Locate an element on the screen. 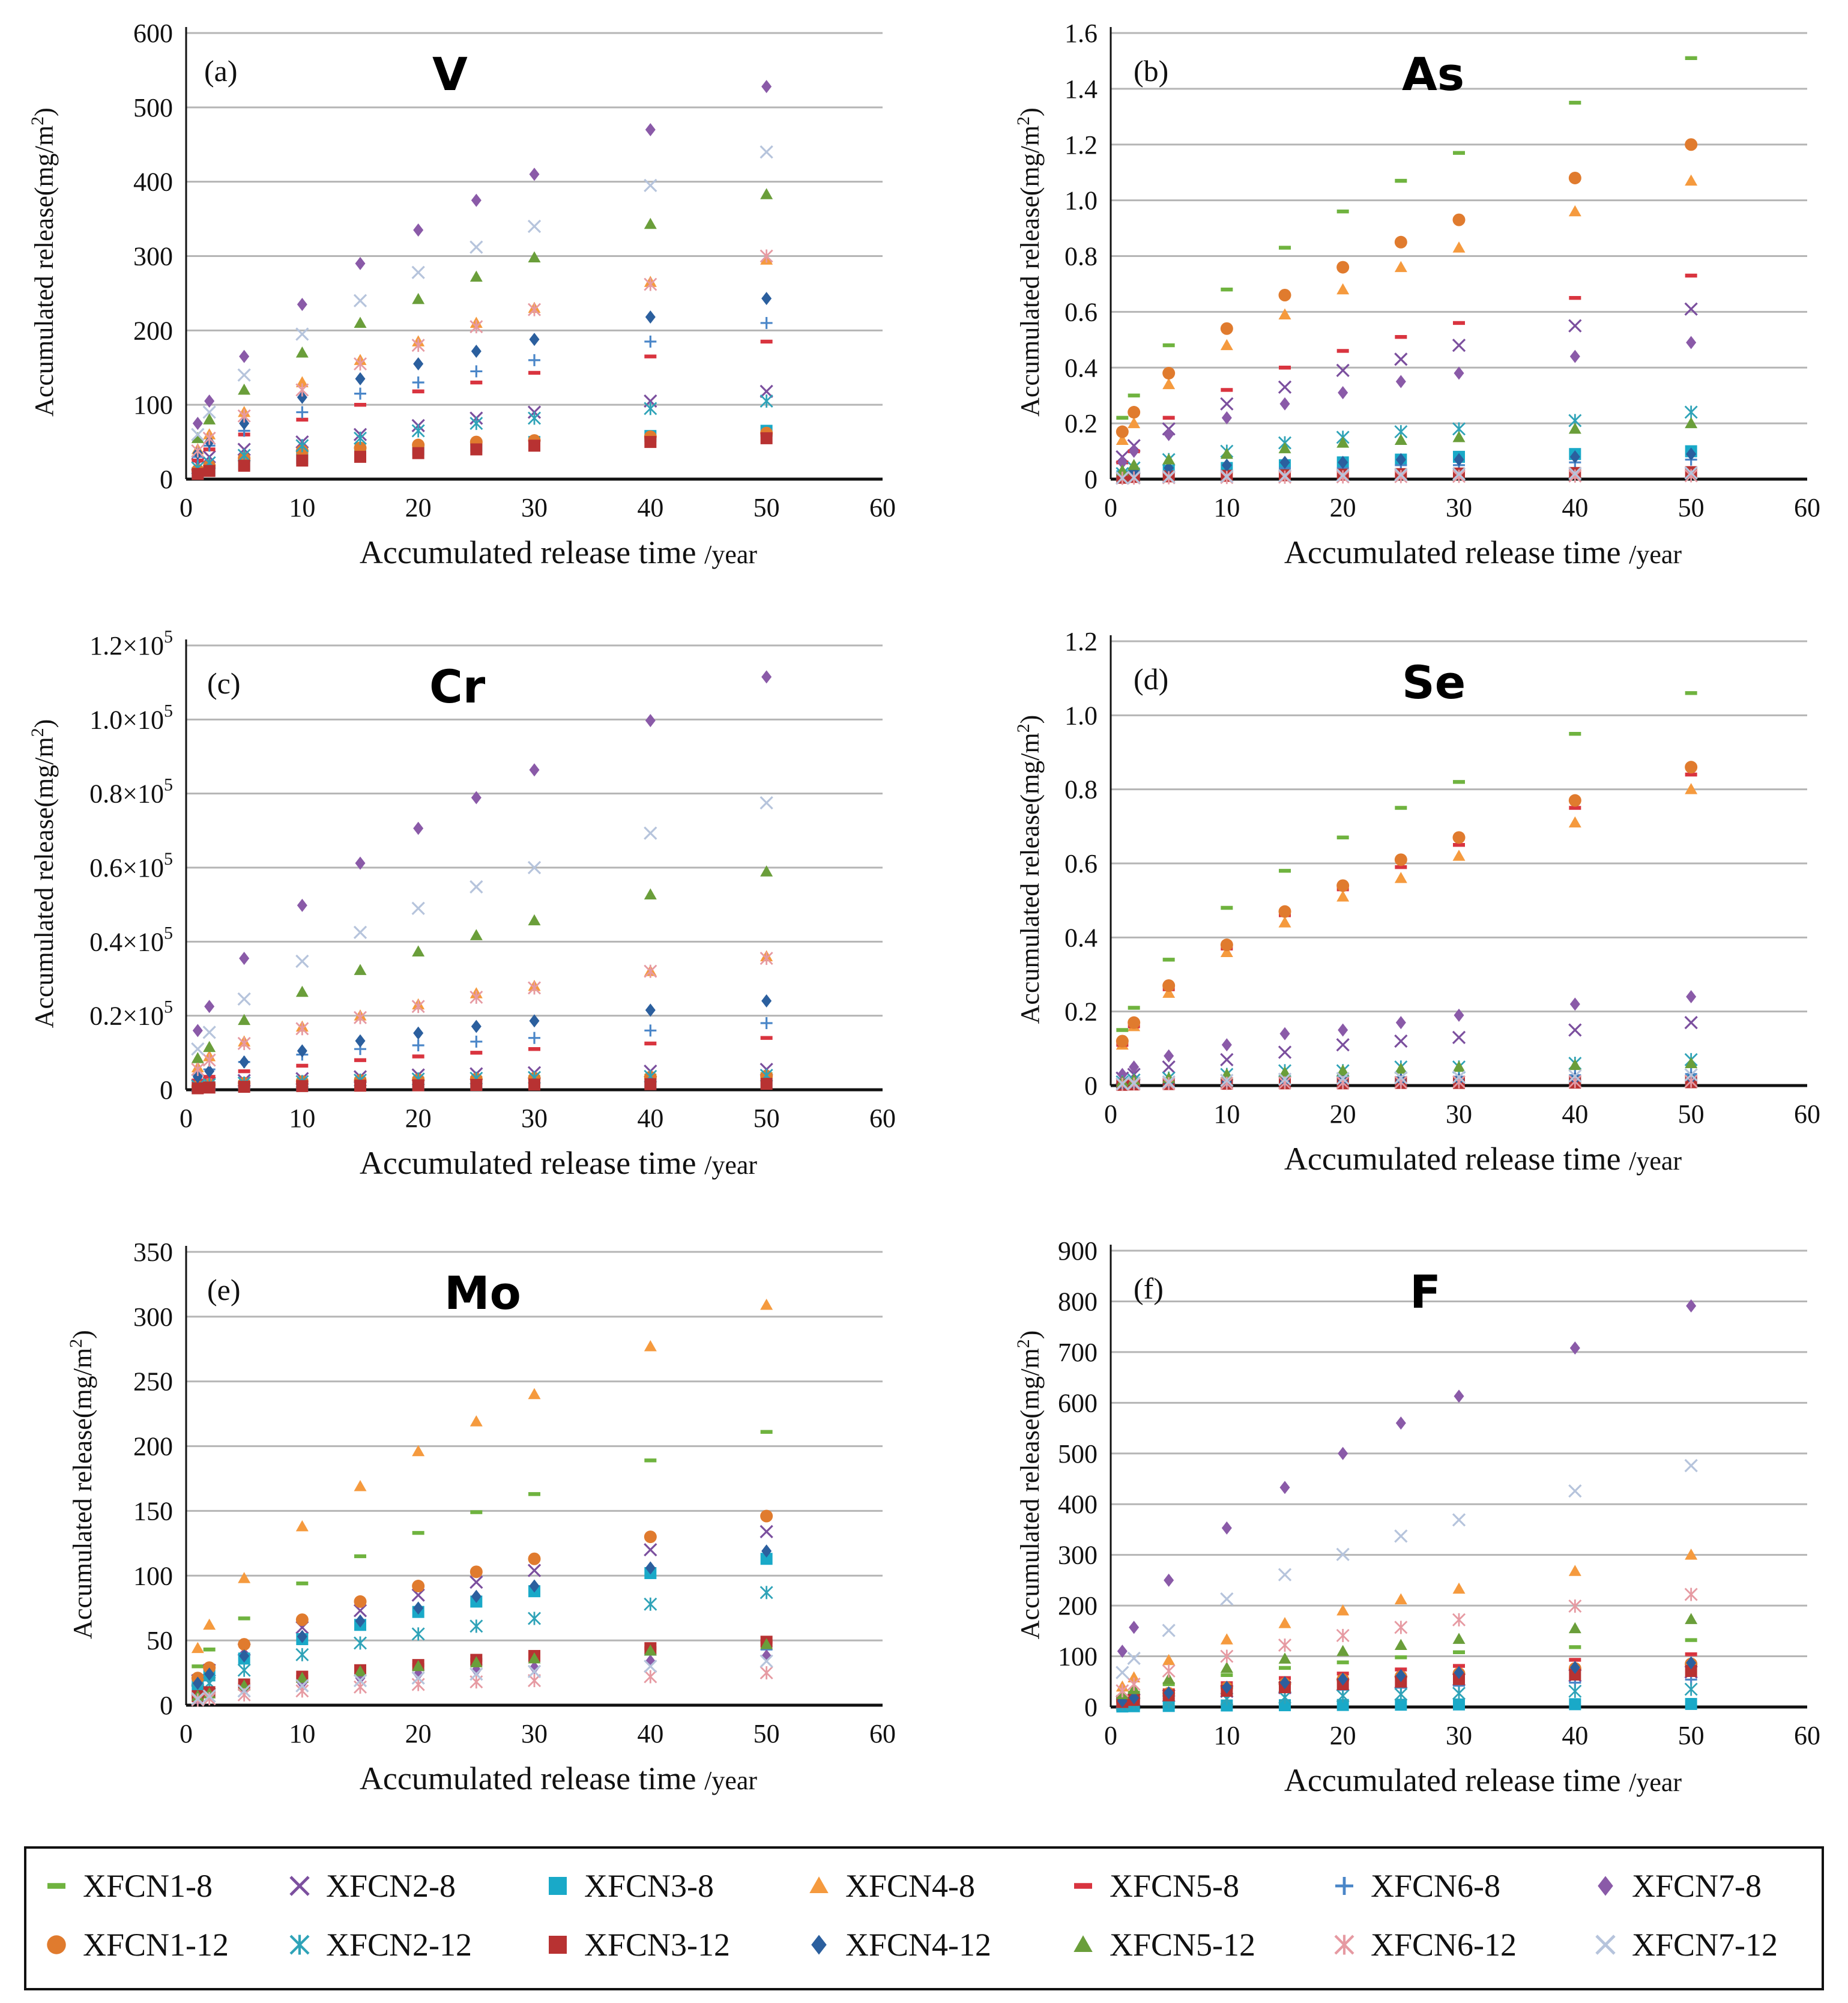  y-tick-label: 0.8 is located at coordinates (1081, 256).